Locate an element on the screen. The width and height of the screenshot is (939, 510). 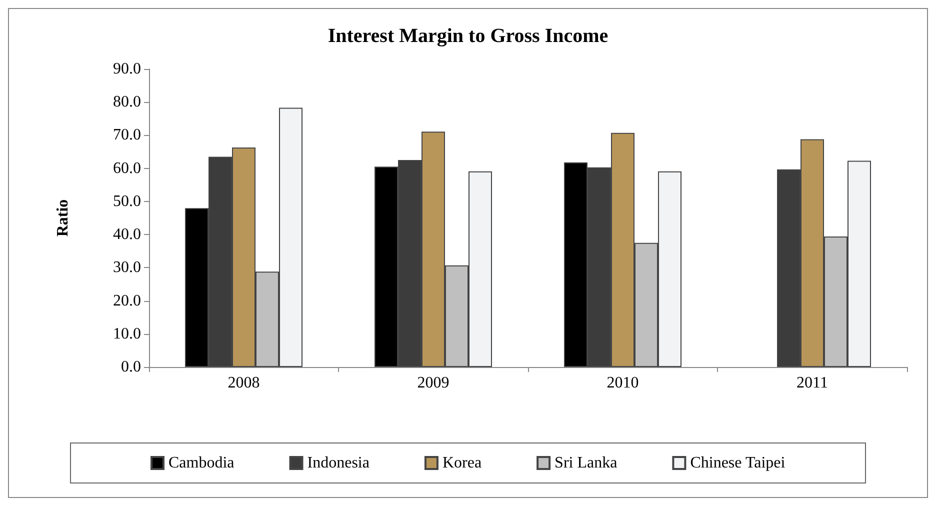
x-tick-label: 2010 is located at coordinates (622, 383).